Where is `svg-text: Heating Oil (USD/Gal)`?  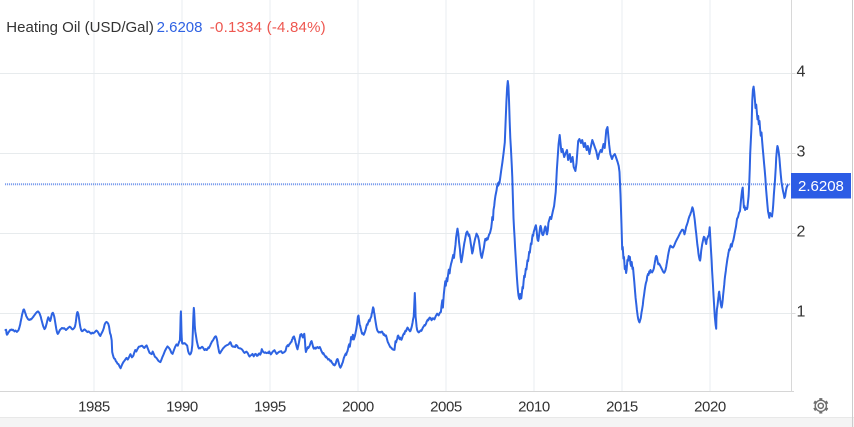 svg-text: Heating Oil (USD/Gal) is located at coordinates (80, 27).